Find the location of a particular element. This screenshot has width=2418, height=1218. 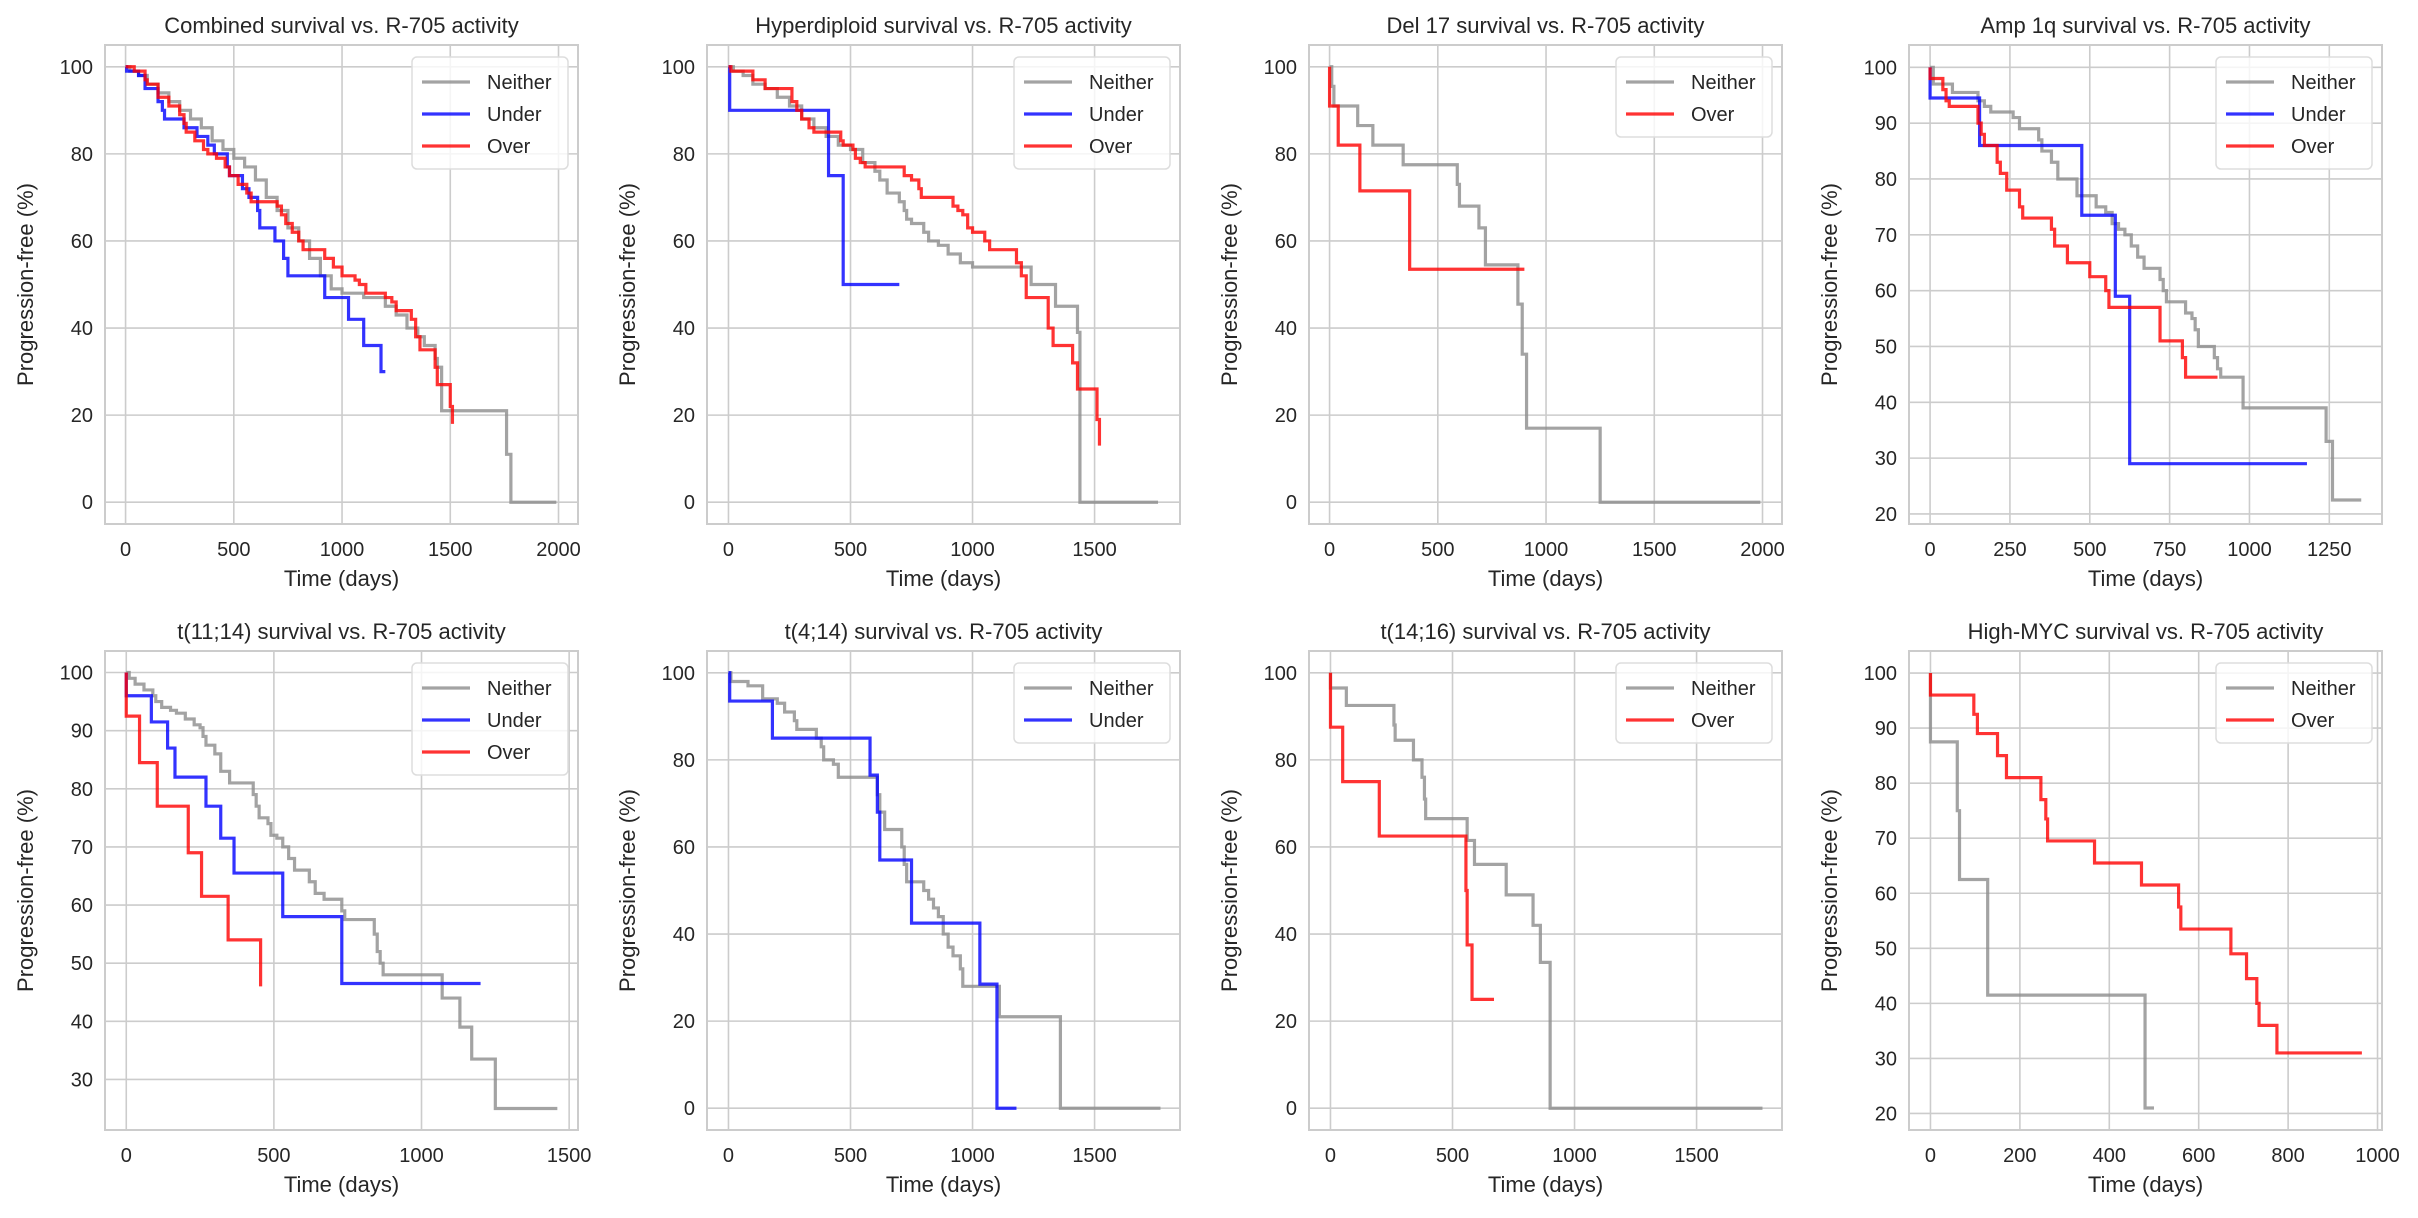

x-tick-label: 800 is located at coordinates (2287, 1156).